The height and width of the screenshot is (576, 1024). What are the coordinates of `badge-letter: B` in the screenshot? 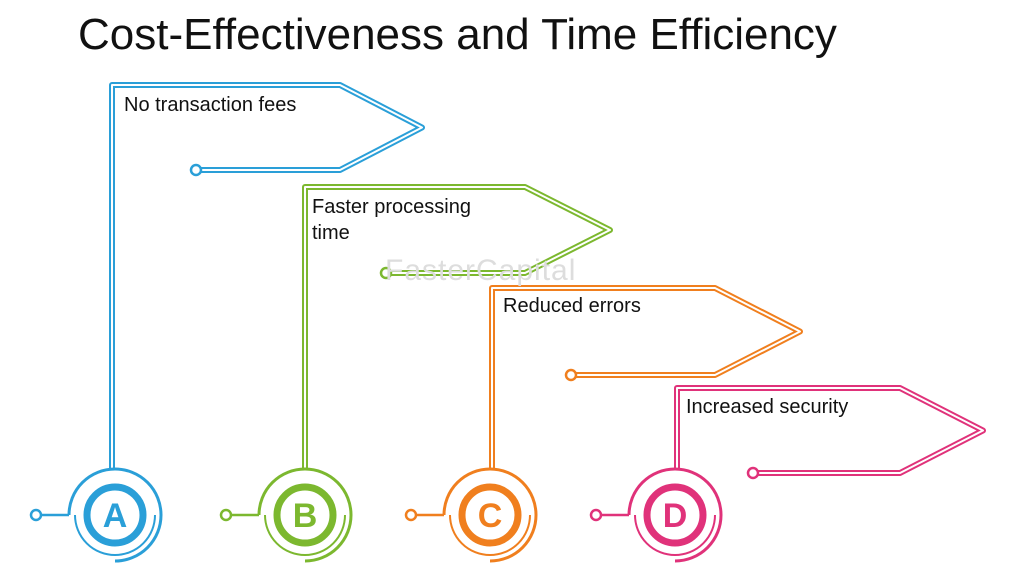 It's located at (305, 516).